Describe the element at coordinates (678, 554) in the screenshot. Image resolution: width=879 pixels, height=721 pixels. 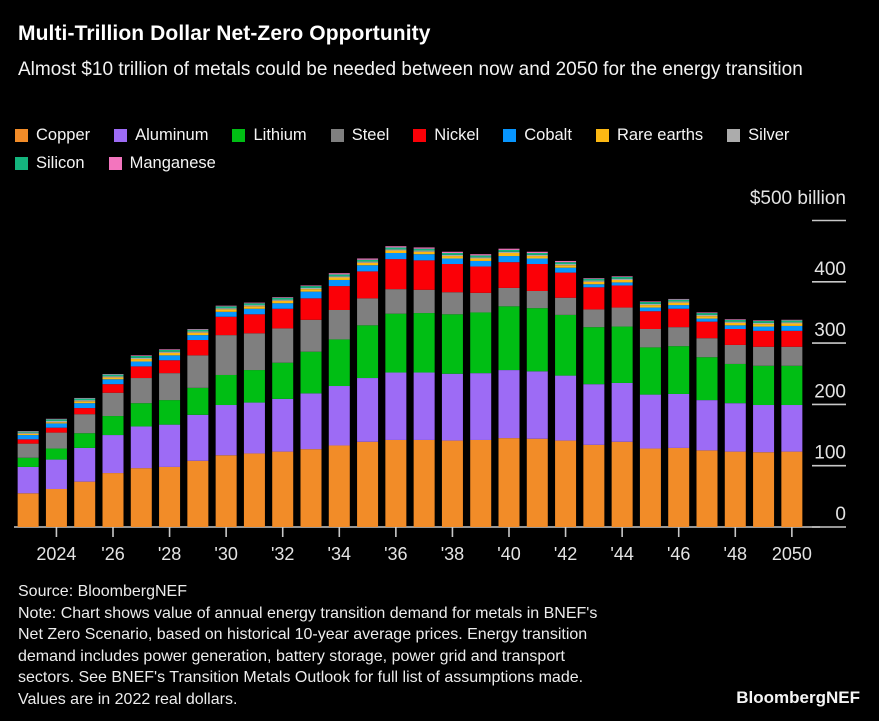
I see `x-axis-tick-label: '46` at that location.